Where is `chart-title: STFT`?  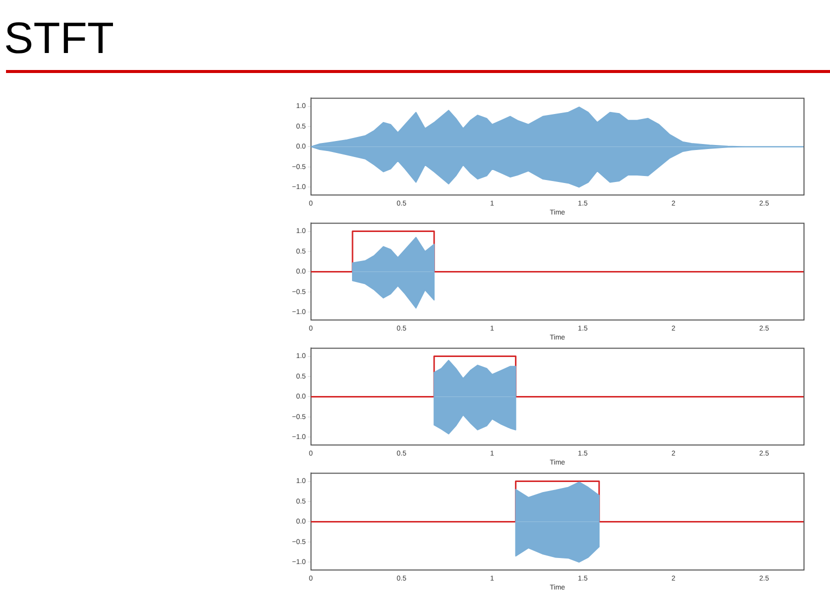
chart-title: STFT is located at coordinates (59, 39).